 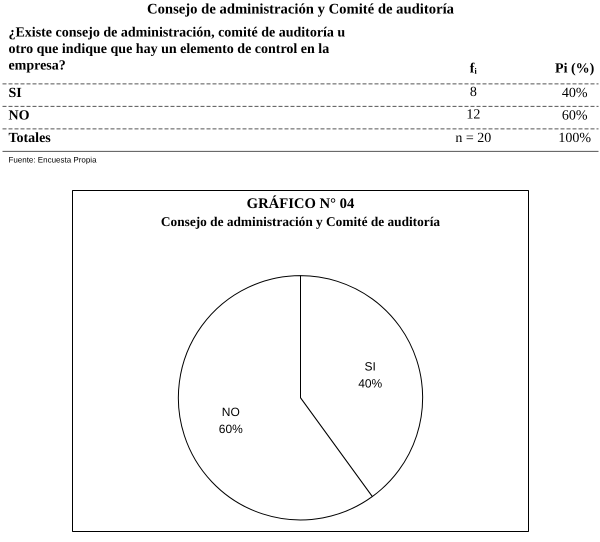 What do you see at coordinates (370, 383) in the screenshot?
I see `data-label: 40%` at bounding box center [370, 383].